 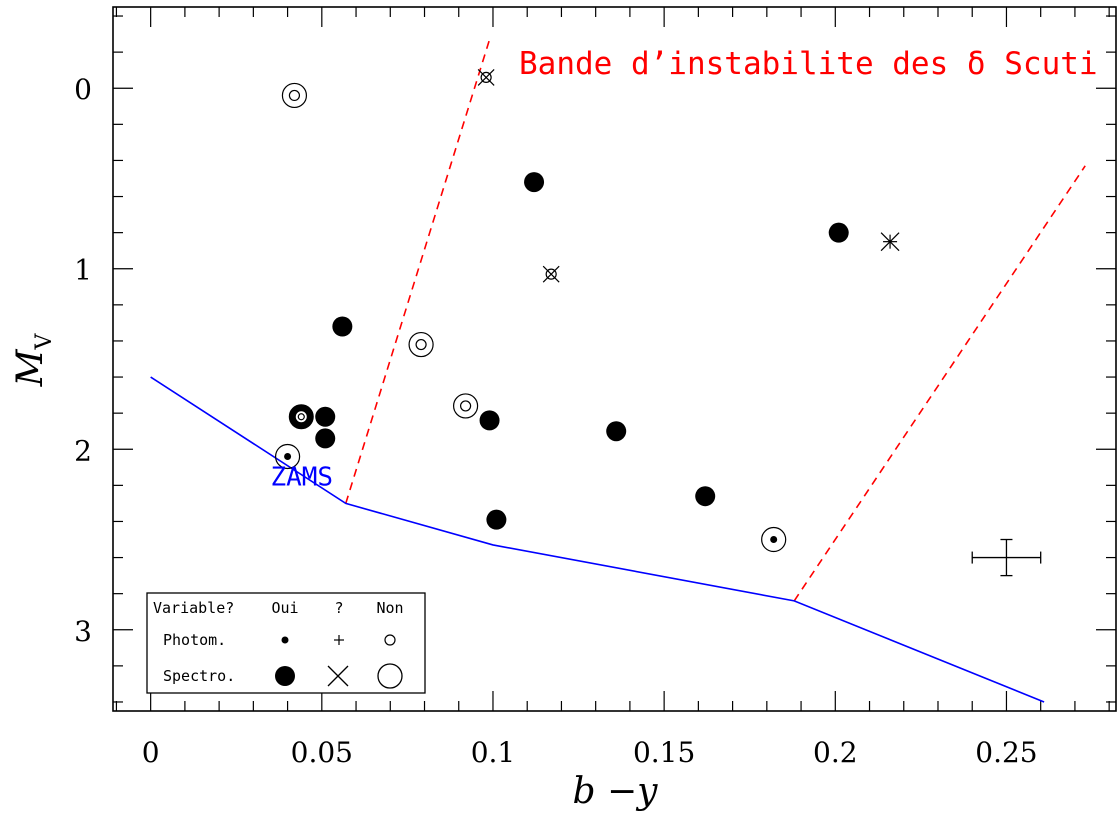 What do you see at coordinates (44, 342) in the screenshot?
I see `y-axis-title-sub: V` at bounding box center [44, 342].